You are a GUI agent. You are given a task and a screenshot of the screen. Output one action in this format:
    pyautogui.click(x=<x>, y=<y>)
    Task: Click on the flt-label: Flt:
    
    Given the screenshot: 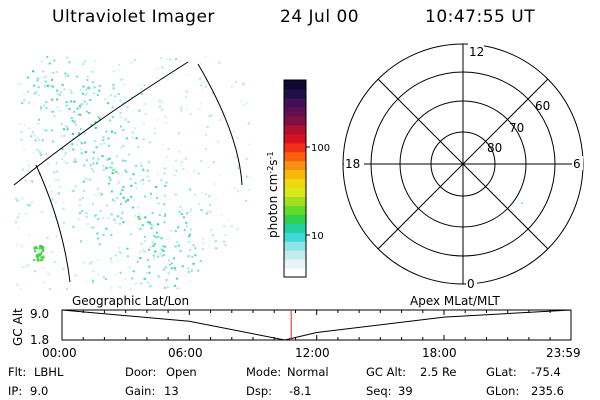 What is the action you would take?
    pyautogui.click(x=17, y=372)
    